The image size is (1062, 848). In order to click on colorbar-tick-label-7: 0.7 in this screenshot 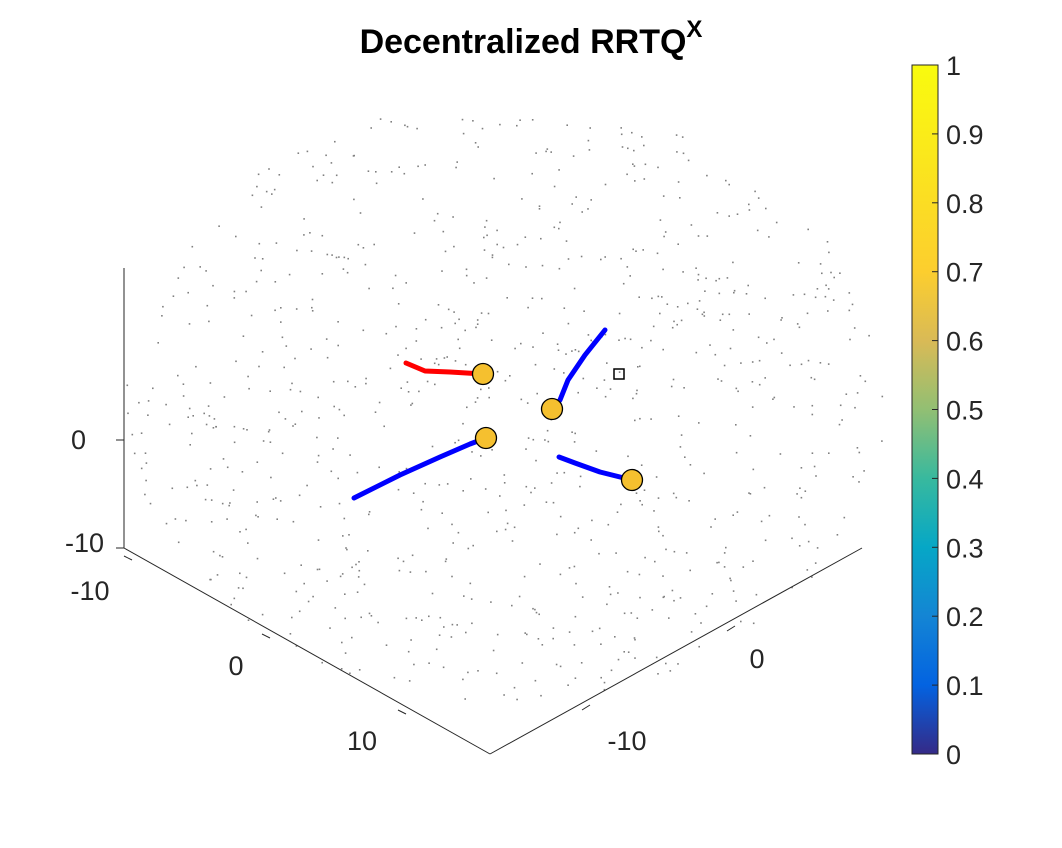, I will do `click(965, 273)`.